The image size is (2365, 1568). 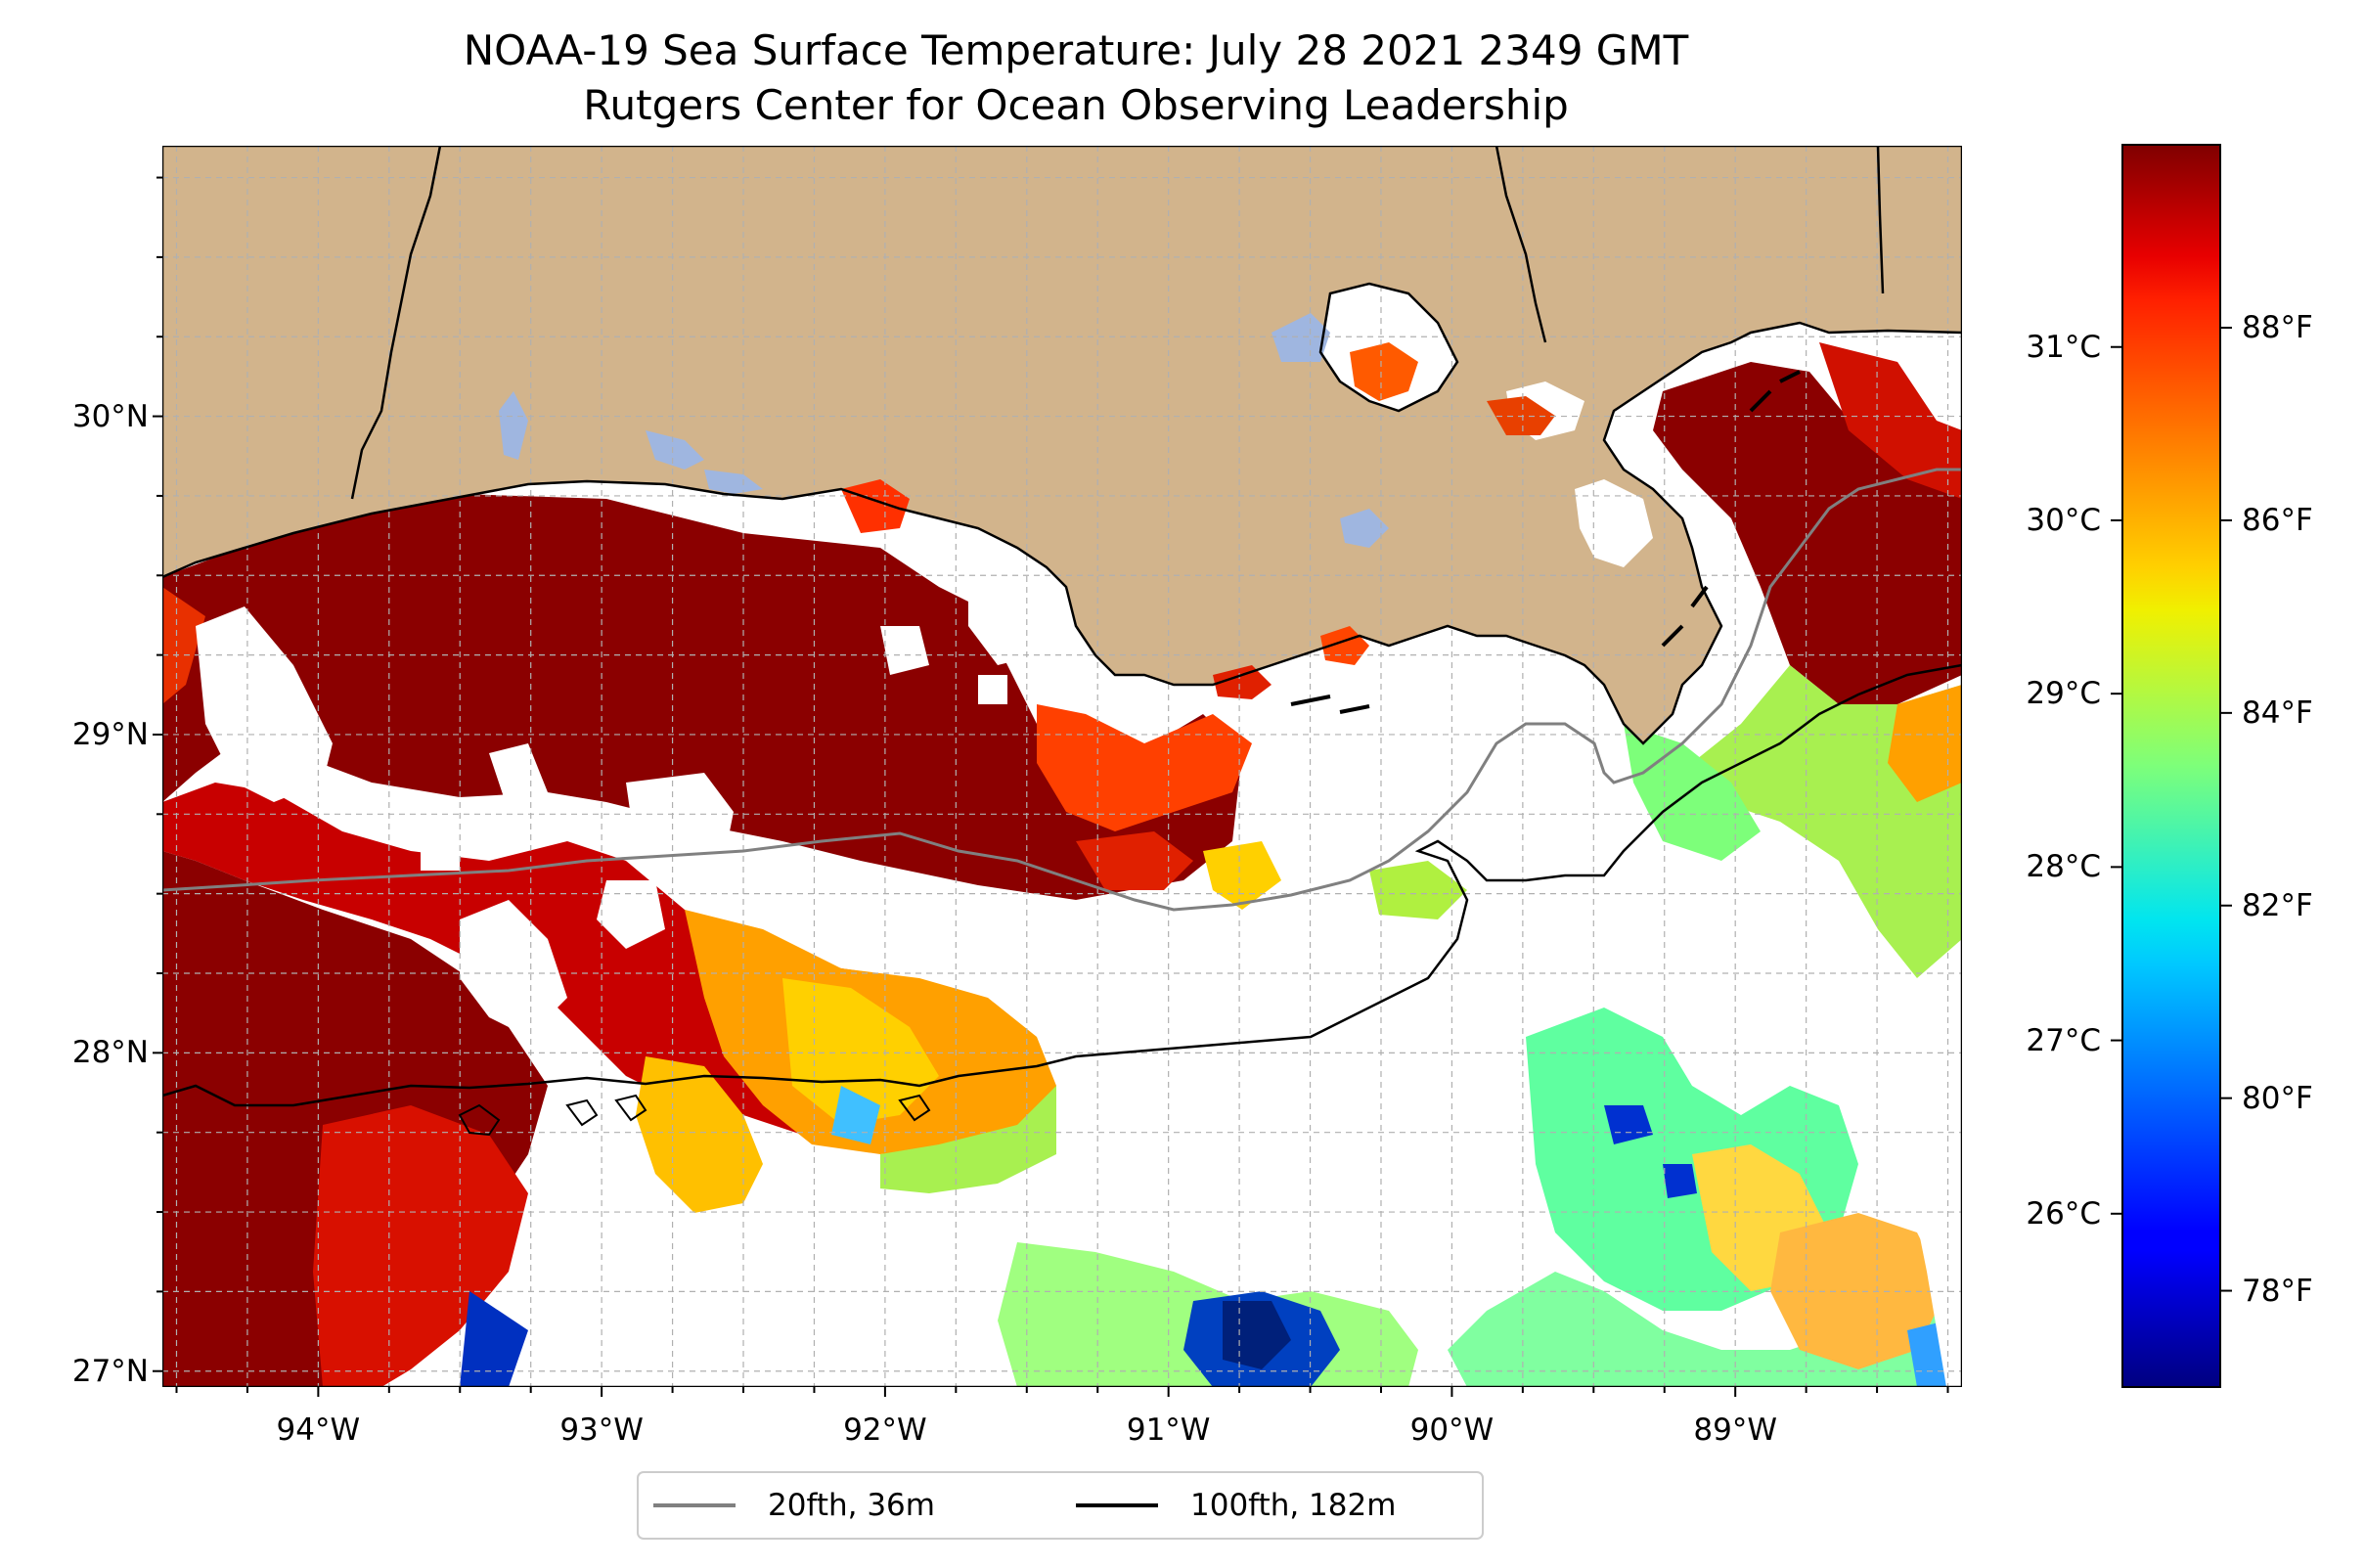 What do you see at coordinates (1051, 958) in the screenshot?
I see `sst-center-transition` at bounding box center [1051, 958].